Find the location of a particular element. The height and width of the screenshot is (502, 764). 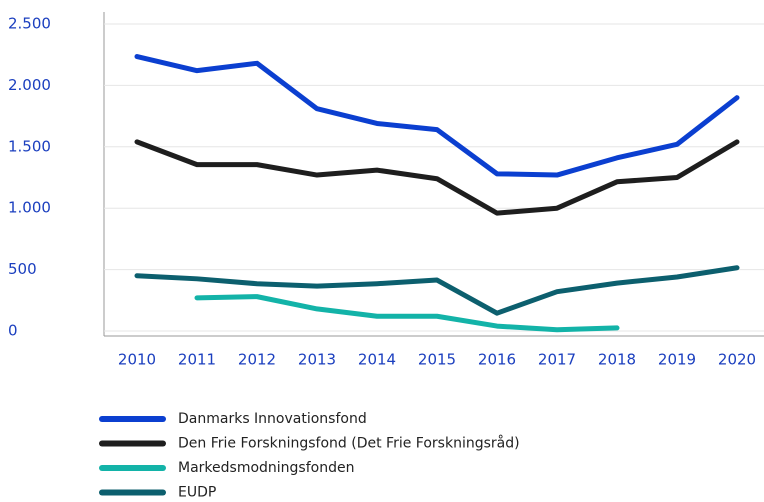

x-tick-label: 2018 is located at coordinates (617, 360).